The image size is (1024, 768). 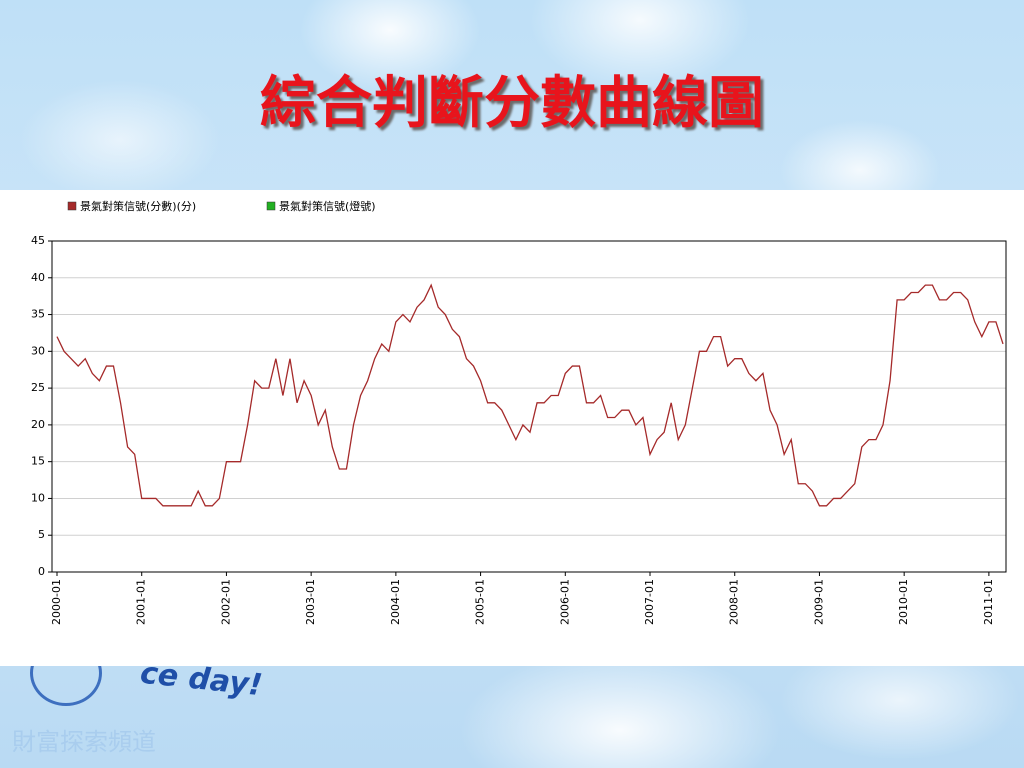 I want to click on x-tick-label: 2007-01, so click(x=649, y=602).